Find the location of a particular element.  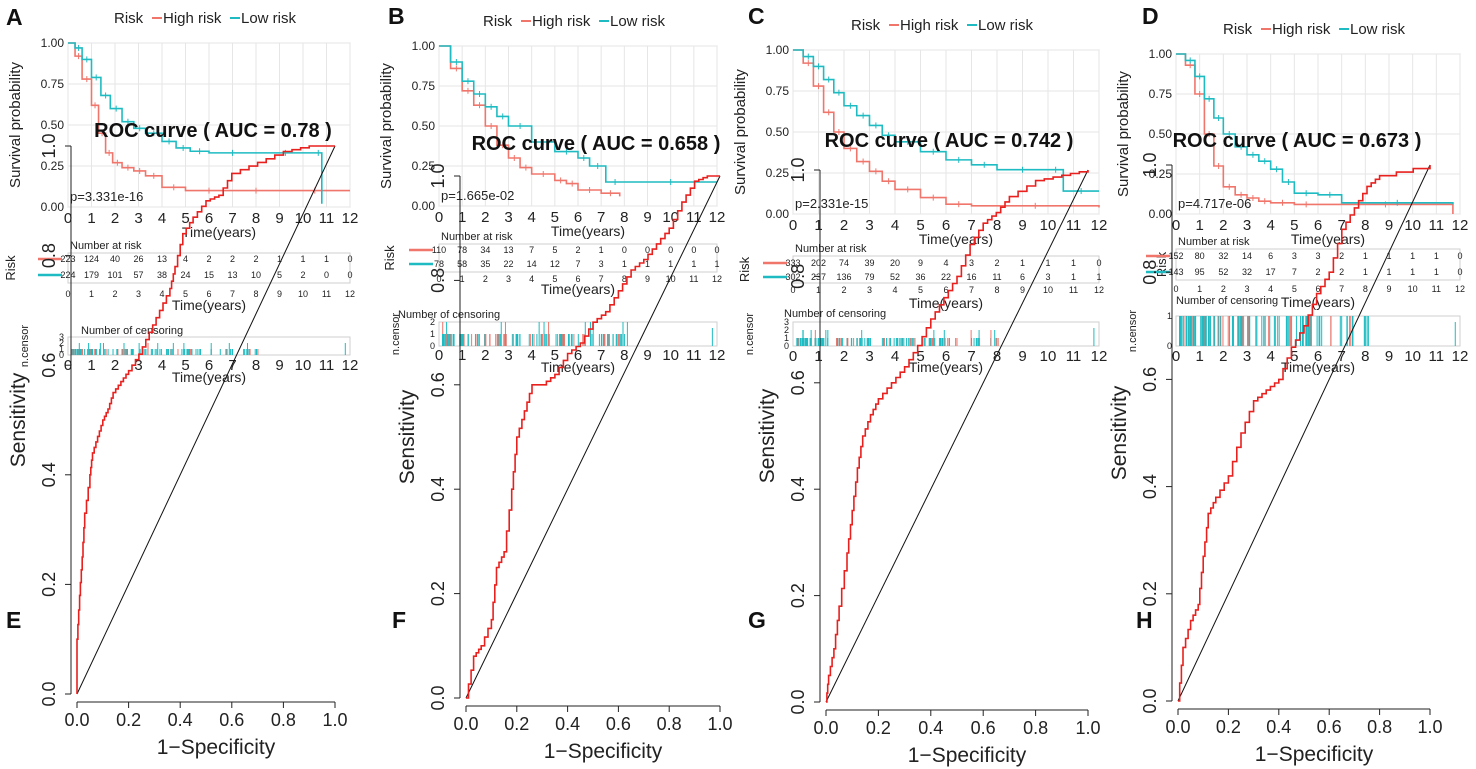

x-tick-label: 9 is located at coordinates (647, 217).